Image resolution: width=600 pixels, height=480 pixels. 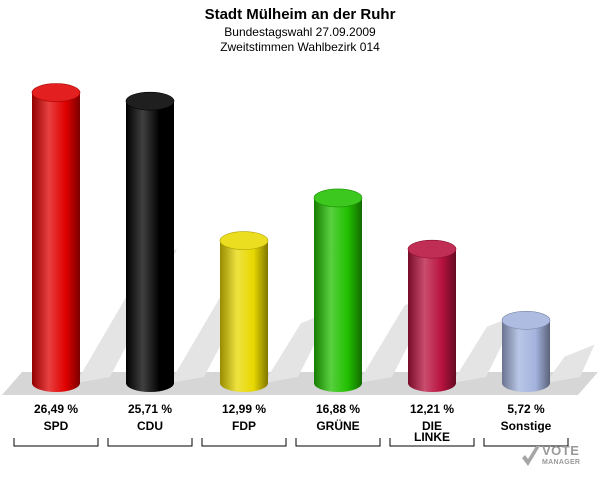 What do you see at coordinates (56, 426) in the screenshot?
I see `category-label-1: SPD` at bounding box center [56, 426].